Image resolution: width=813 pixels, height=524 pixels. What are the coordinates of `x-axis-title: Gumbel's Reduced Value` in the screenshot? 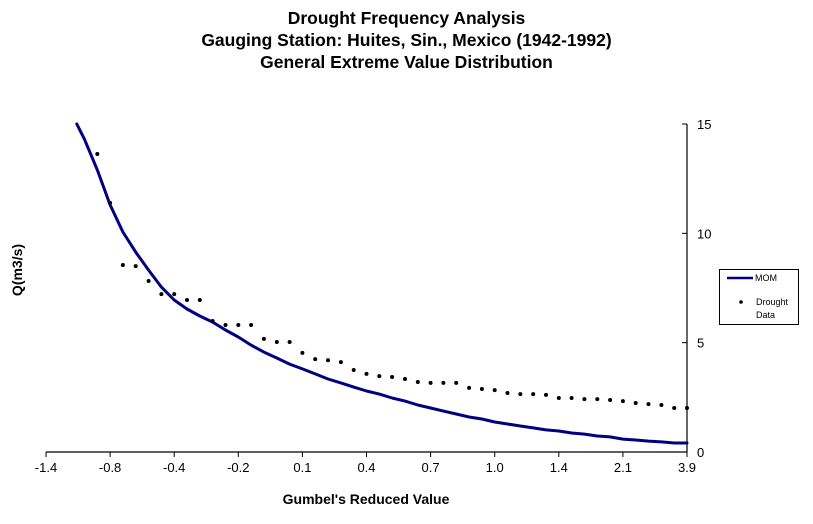 It's located at (366, 499).